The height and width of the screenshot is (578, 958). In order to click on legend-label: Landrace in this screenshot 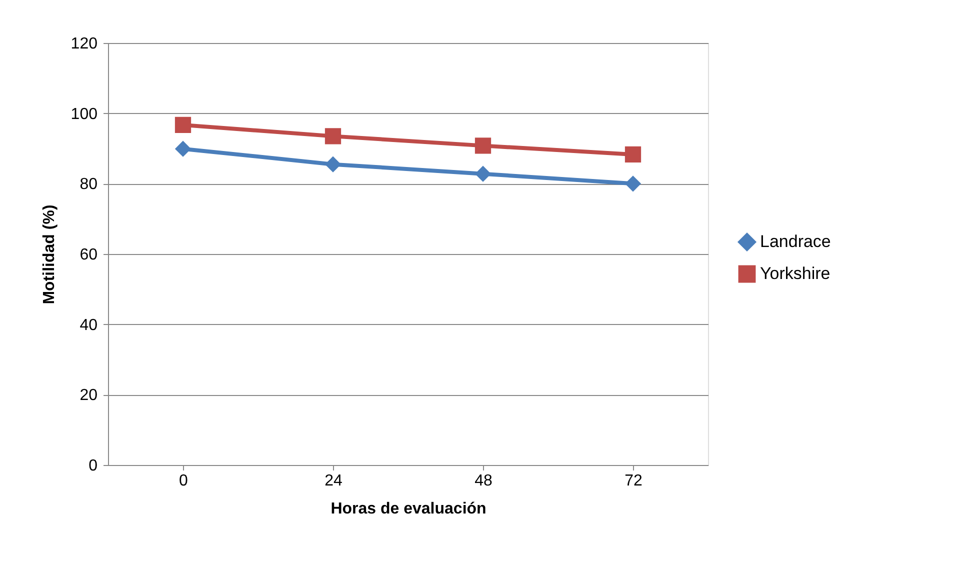, I will do `click(795, 241)`.